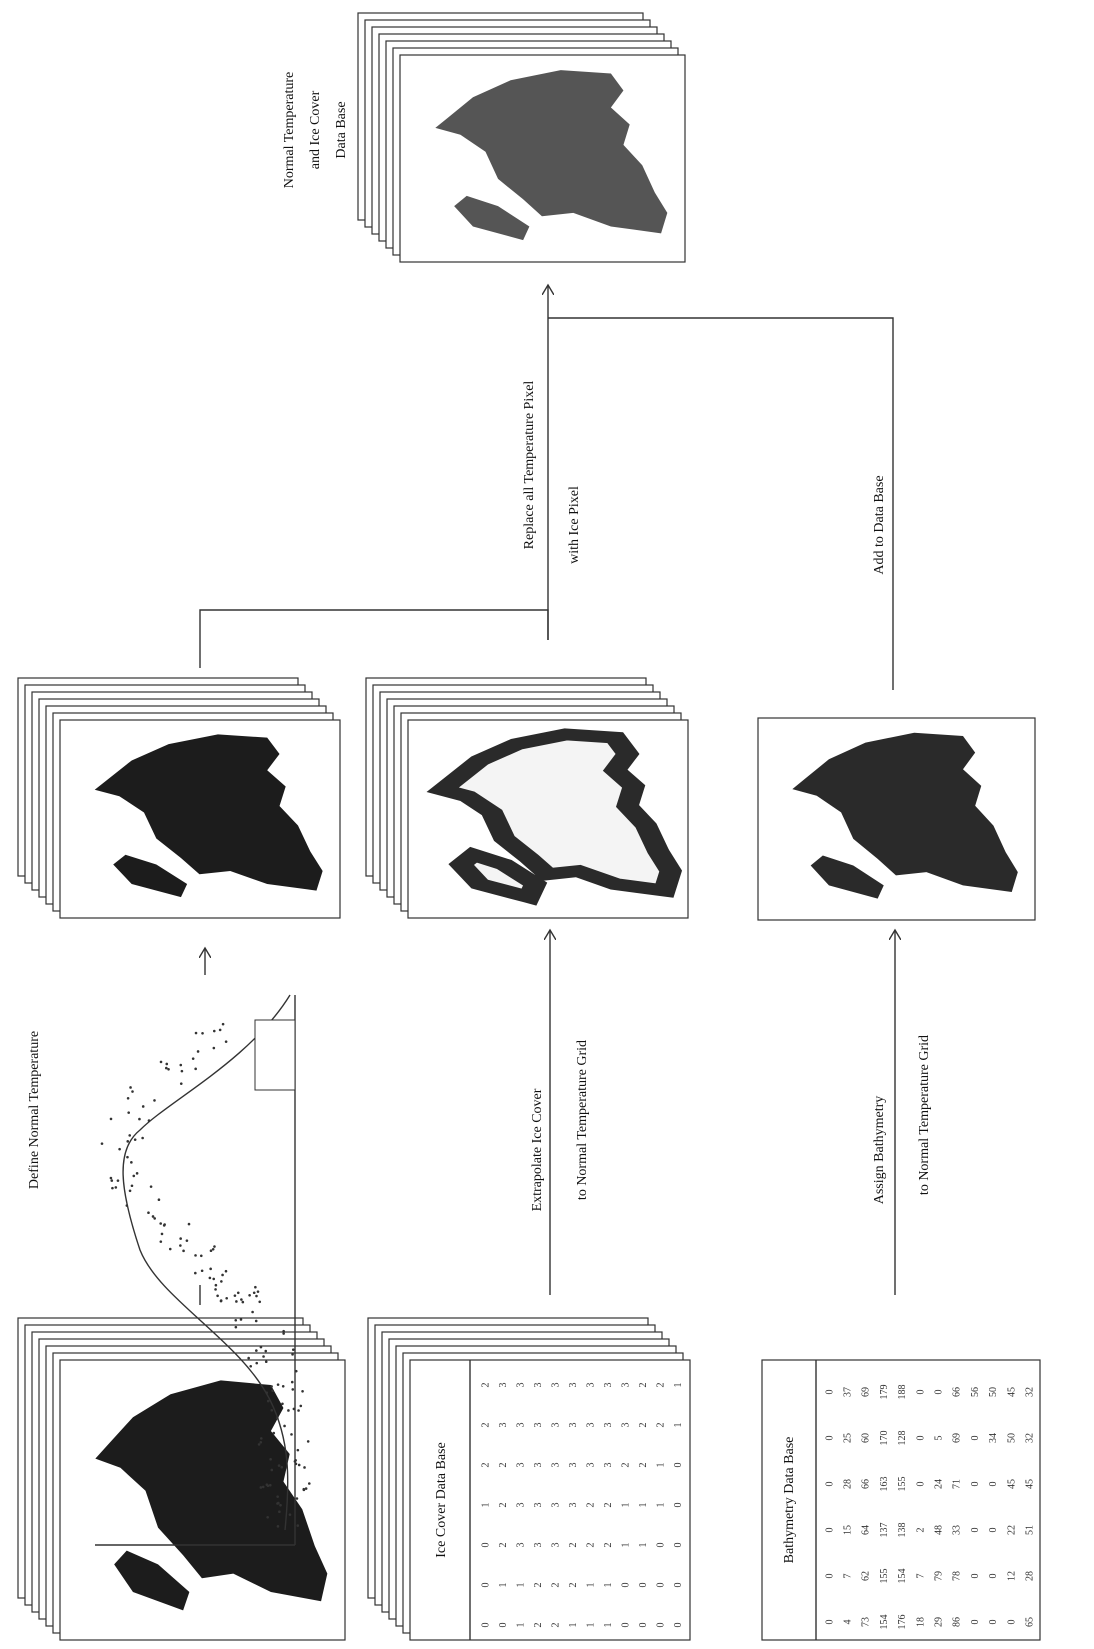  What do you see at coordinates (374, 638) in the screenshot?
I see `connector` at bounding box center [374, 638].